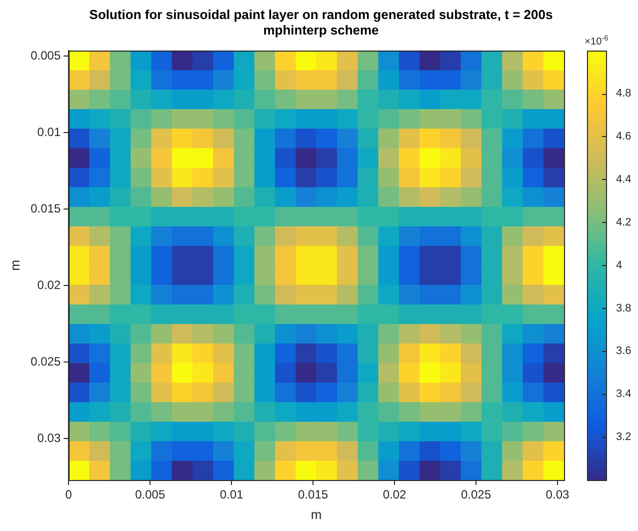 Image resolution: width=638 pixels, height=531 pixels. Describe the element at coordinates (619, 265) in the screenshot. I see `color-bar-label: 4` at that location.